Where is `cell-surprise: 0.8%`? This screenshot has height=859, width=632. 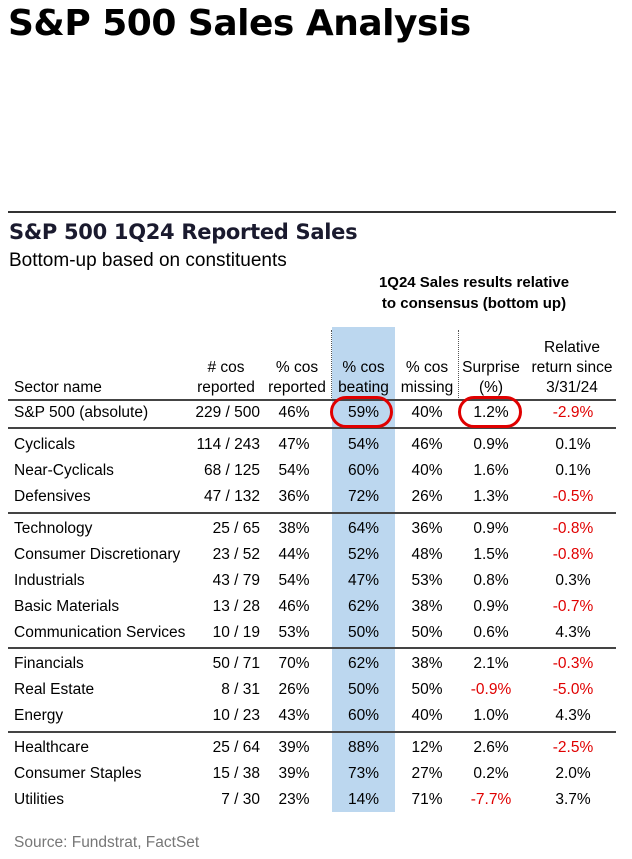 cell-surprise: 0.8% is located at coordinates (491, 580).